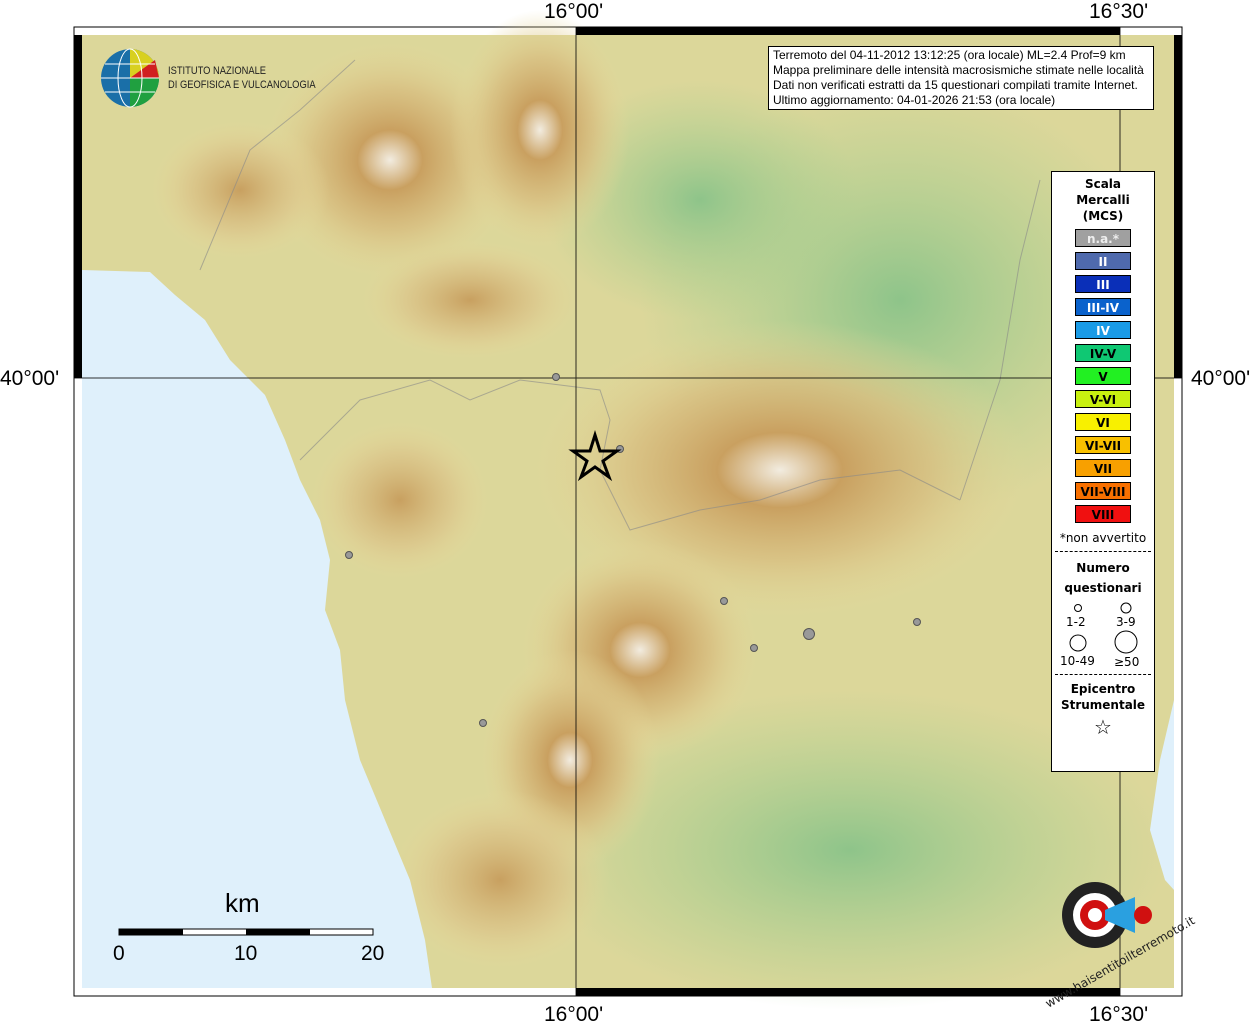  Describe the element at coordinates (1103, 353) in the screenshot. I see `legend-class-swatch: IV-V` at that location.